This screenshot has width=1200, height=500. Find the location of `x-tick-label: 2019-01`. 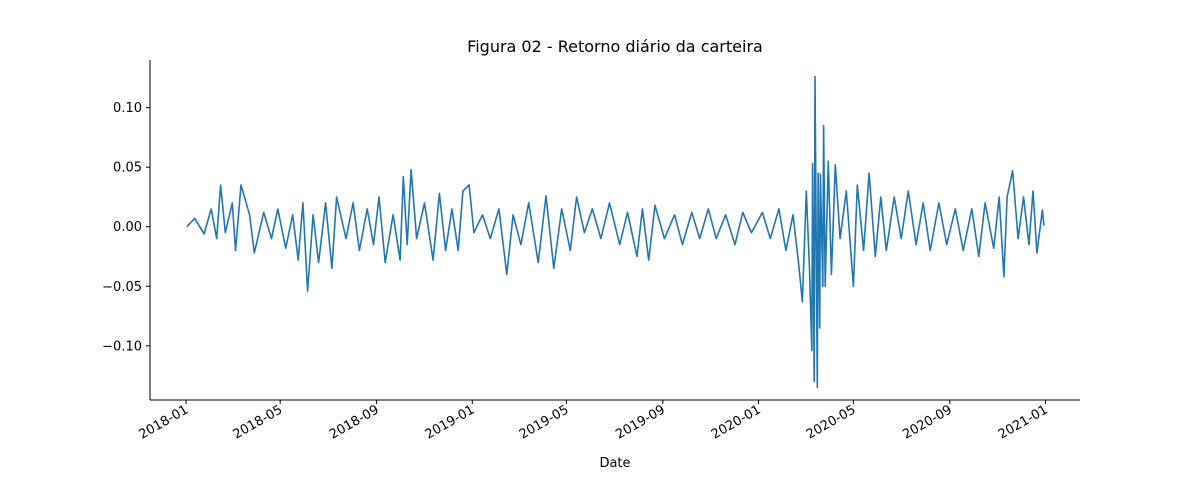

x-tick-label: 2019-01 is located at coordinates (450, 422).